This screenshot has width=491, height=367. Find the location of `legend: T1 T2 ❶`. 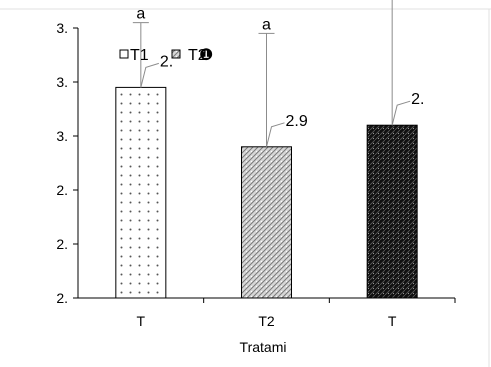

legend: T1 T2 ❶ is located at coordinates (166, 55).